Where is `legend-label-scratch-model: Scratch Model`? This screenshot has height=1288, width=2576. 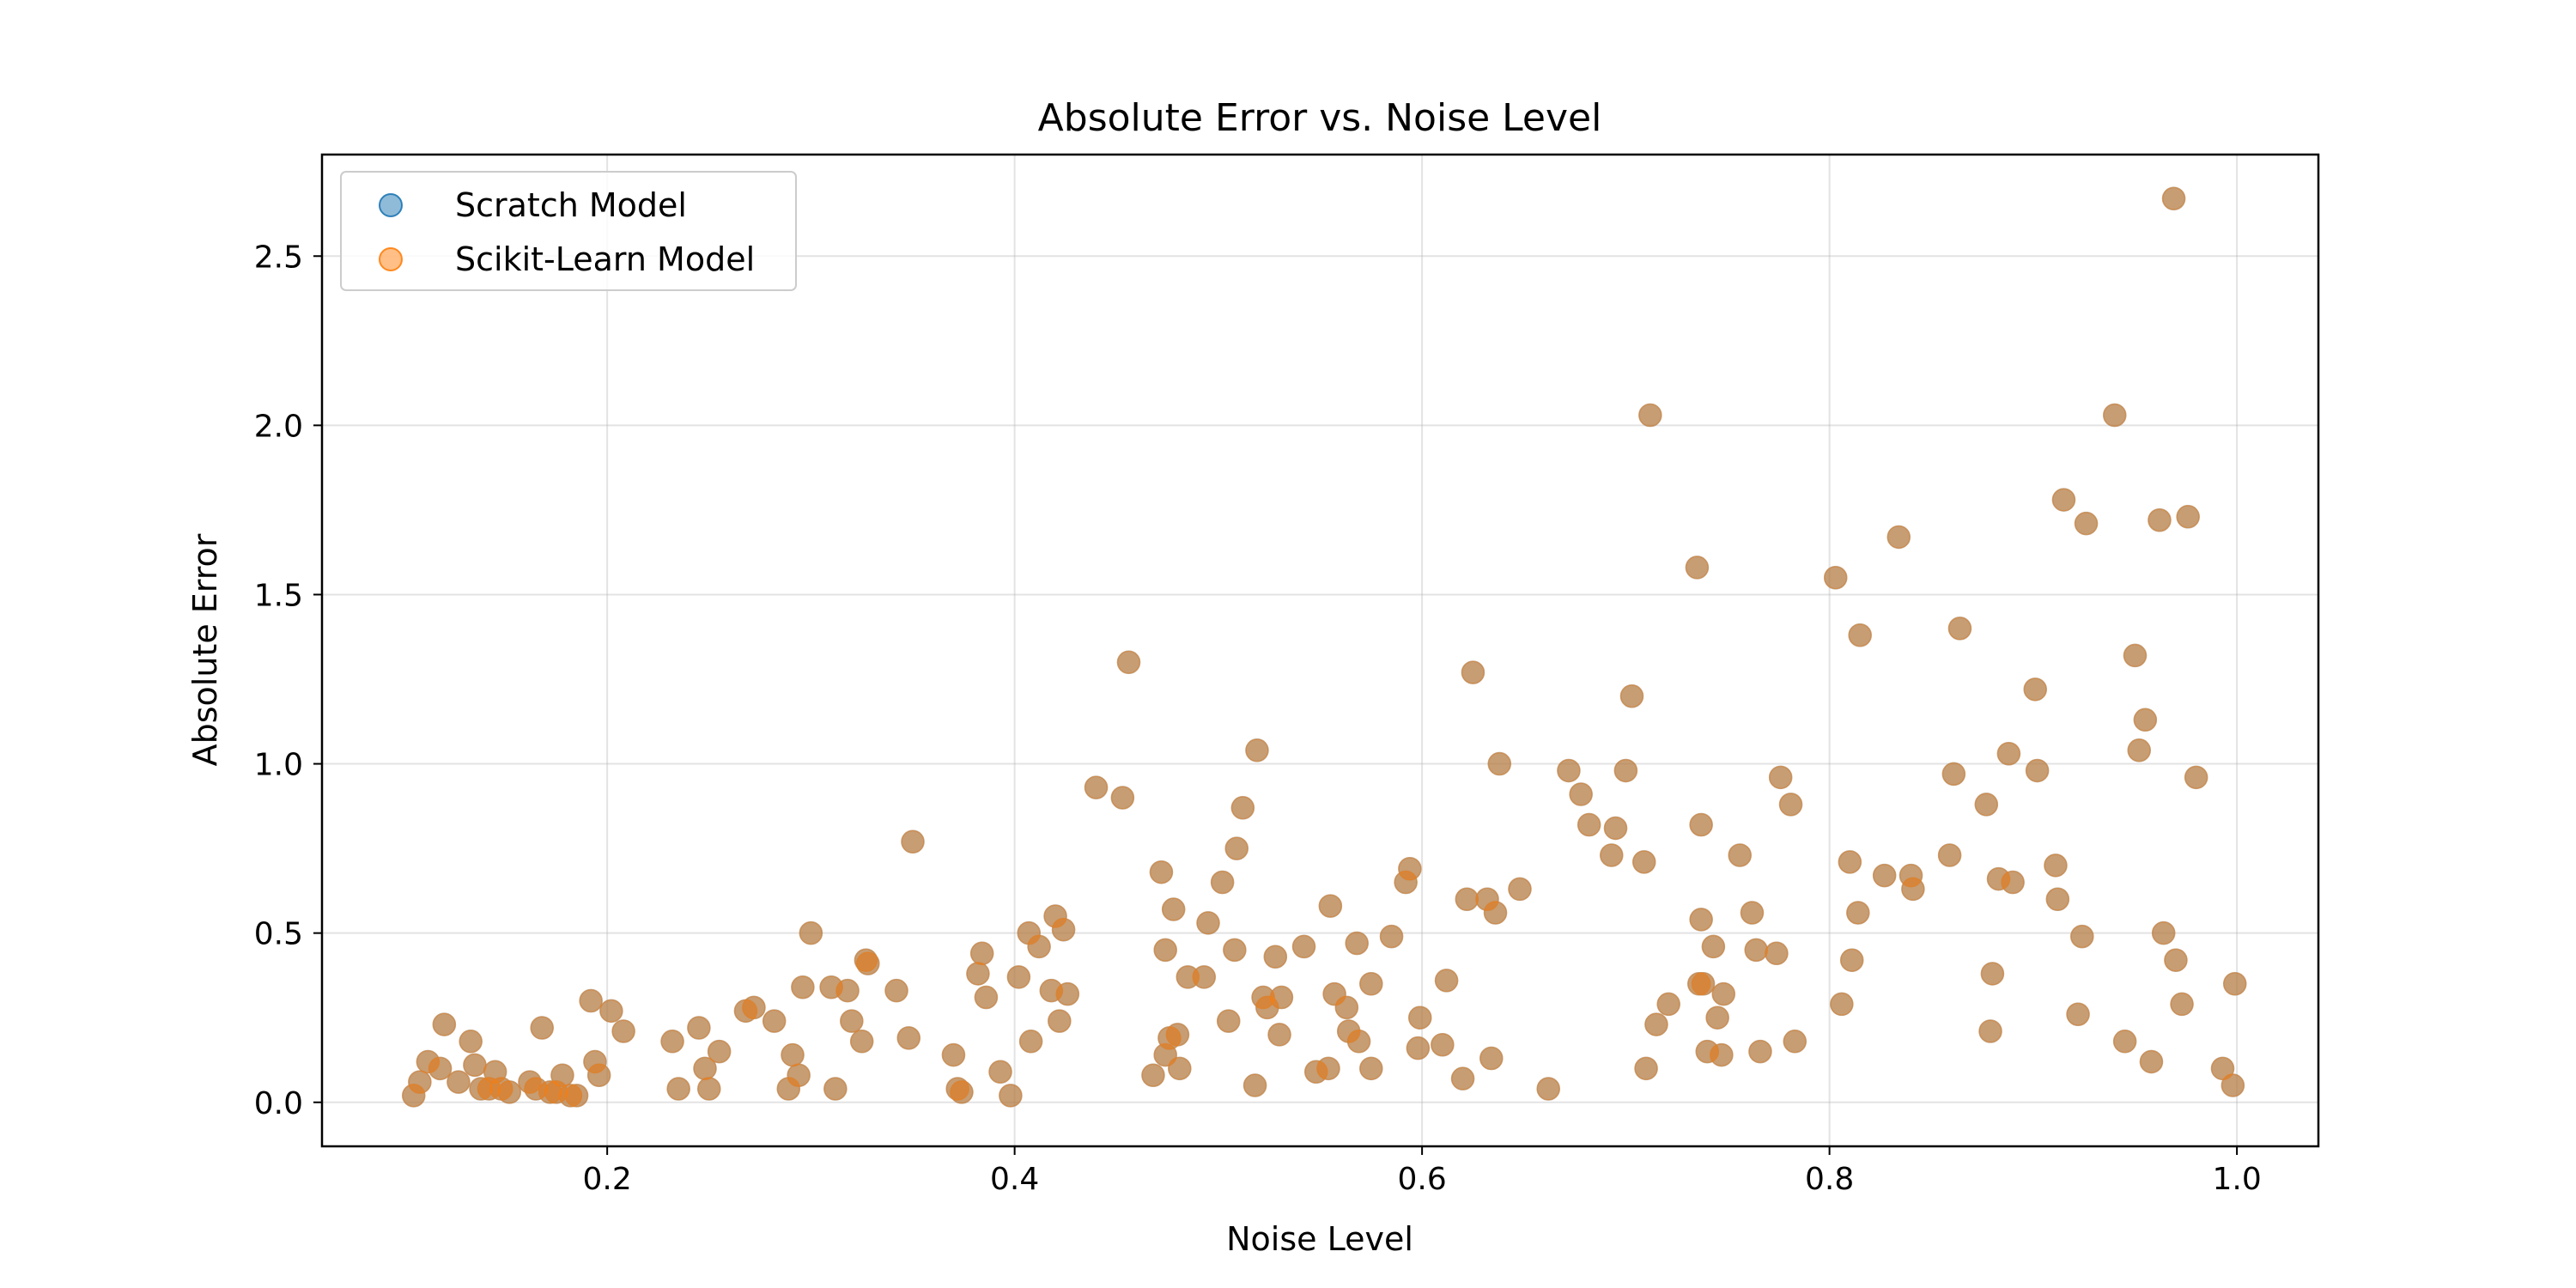
legend-label-scratch-model: Scratch Model is located at coordinates (571, 205).